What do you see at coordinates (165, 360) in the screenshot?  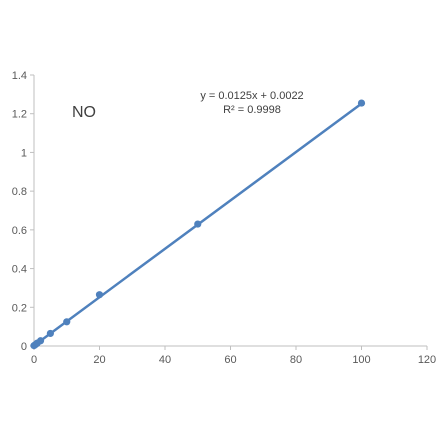 I see `x-tick-label: 40` at bounding box center [165, 360].